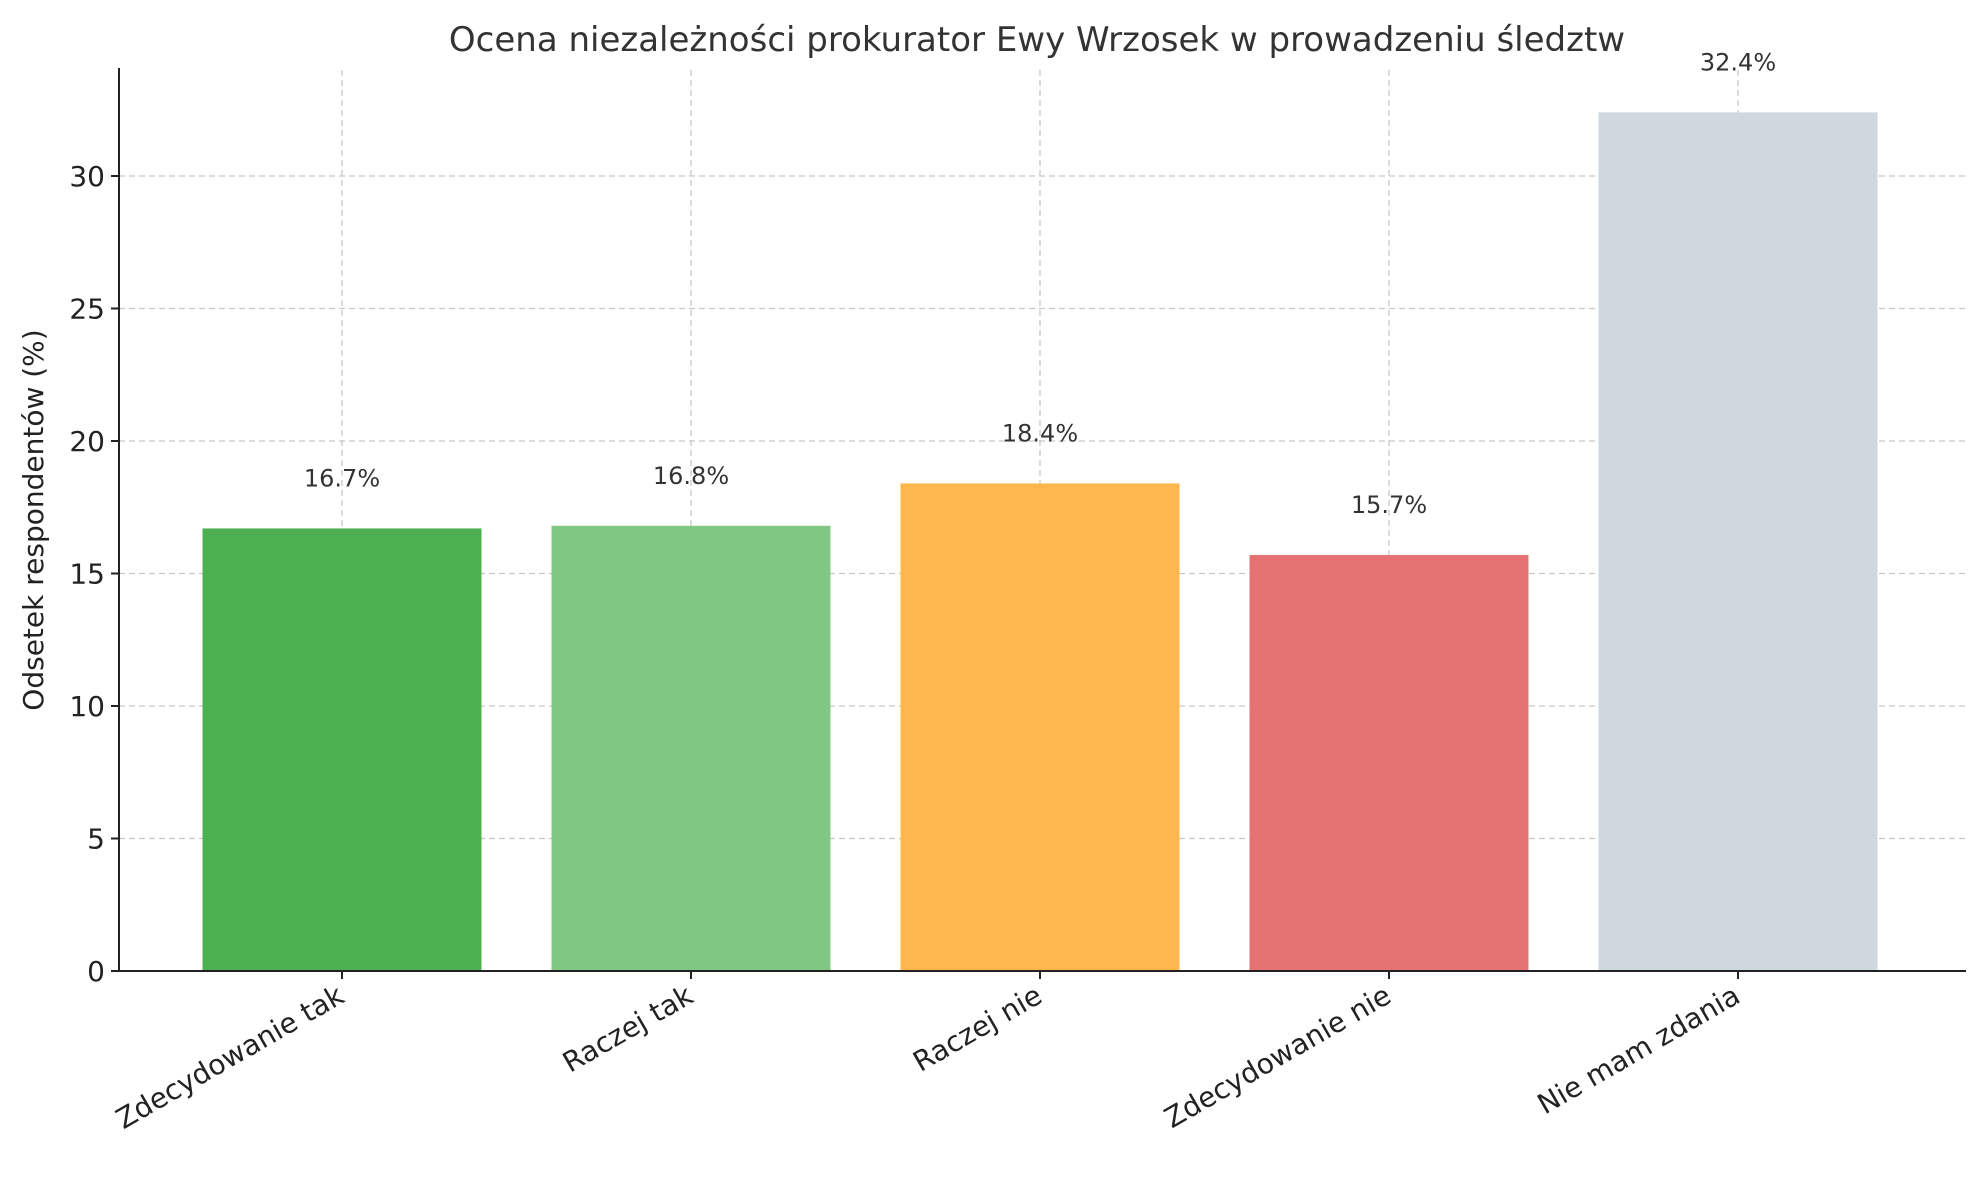 This screenshot has height=1180, width=1979. What do you see at coordinates (87, 309) in the screenshot?
I see `y-tick-label-5: 25` at bounding box center [87, 309].